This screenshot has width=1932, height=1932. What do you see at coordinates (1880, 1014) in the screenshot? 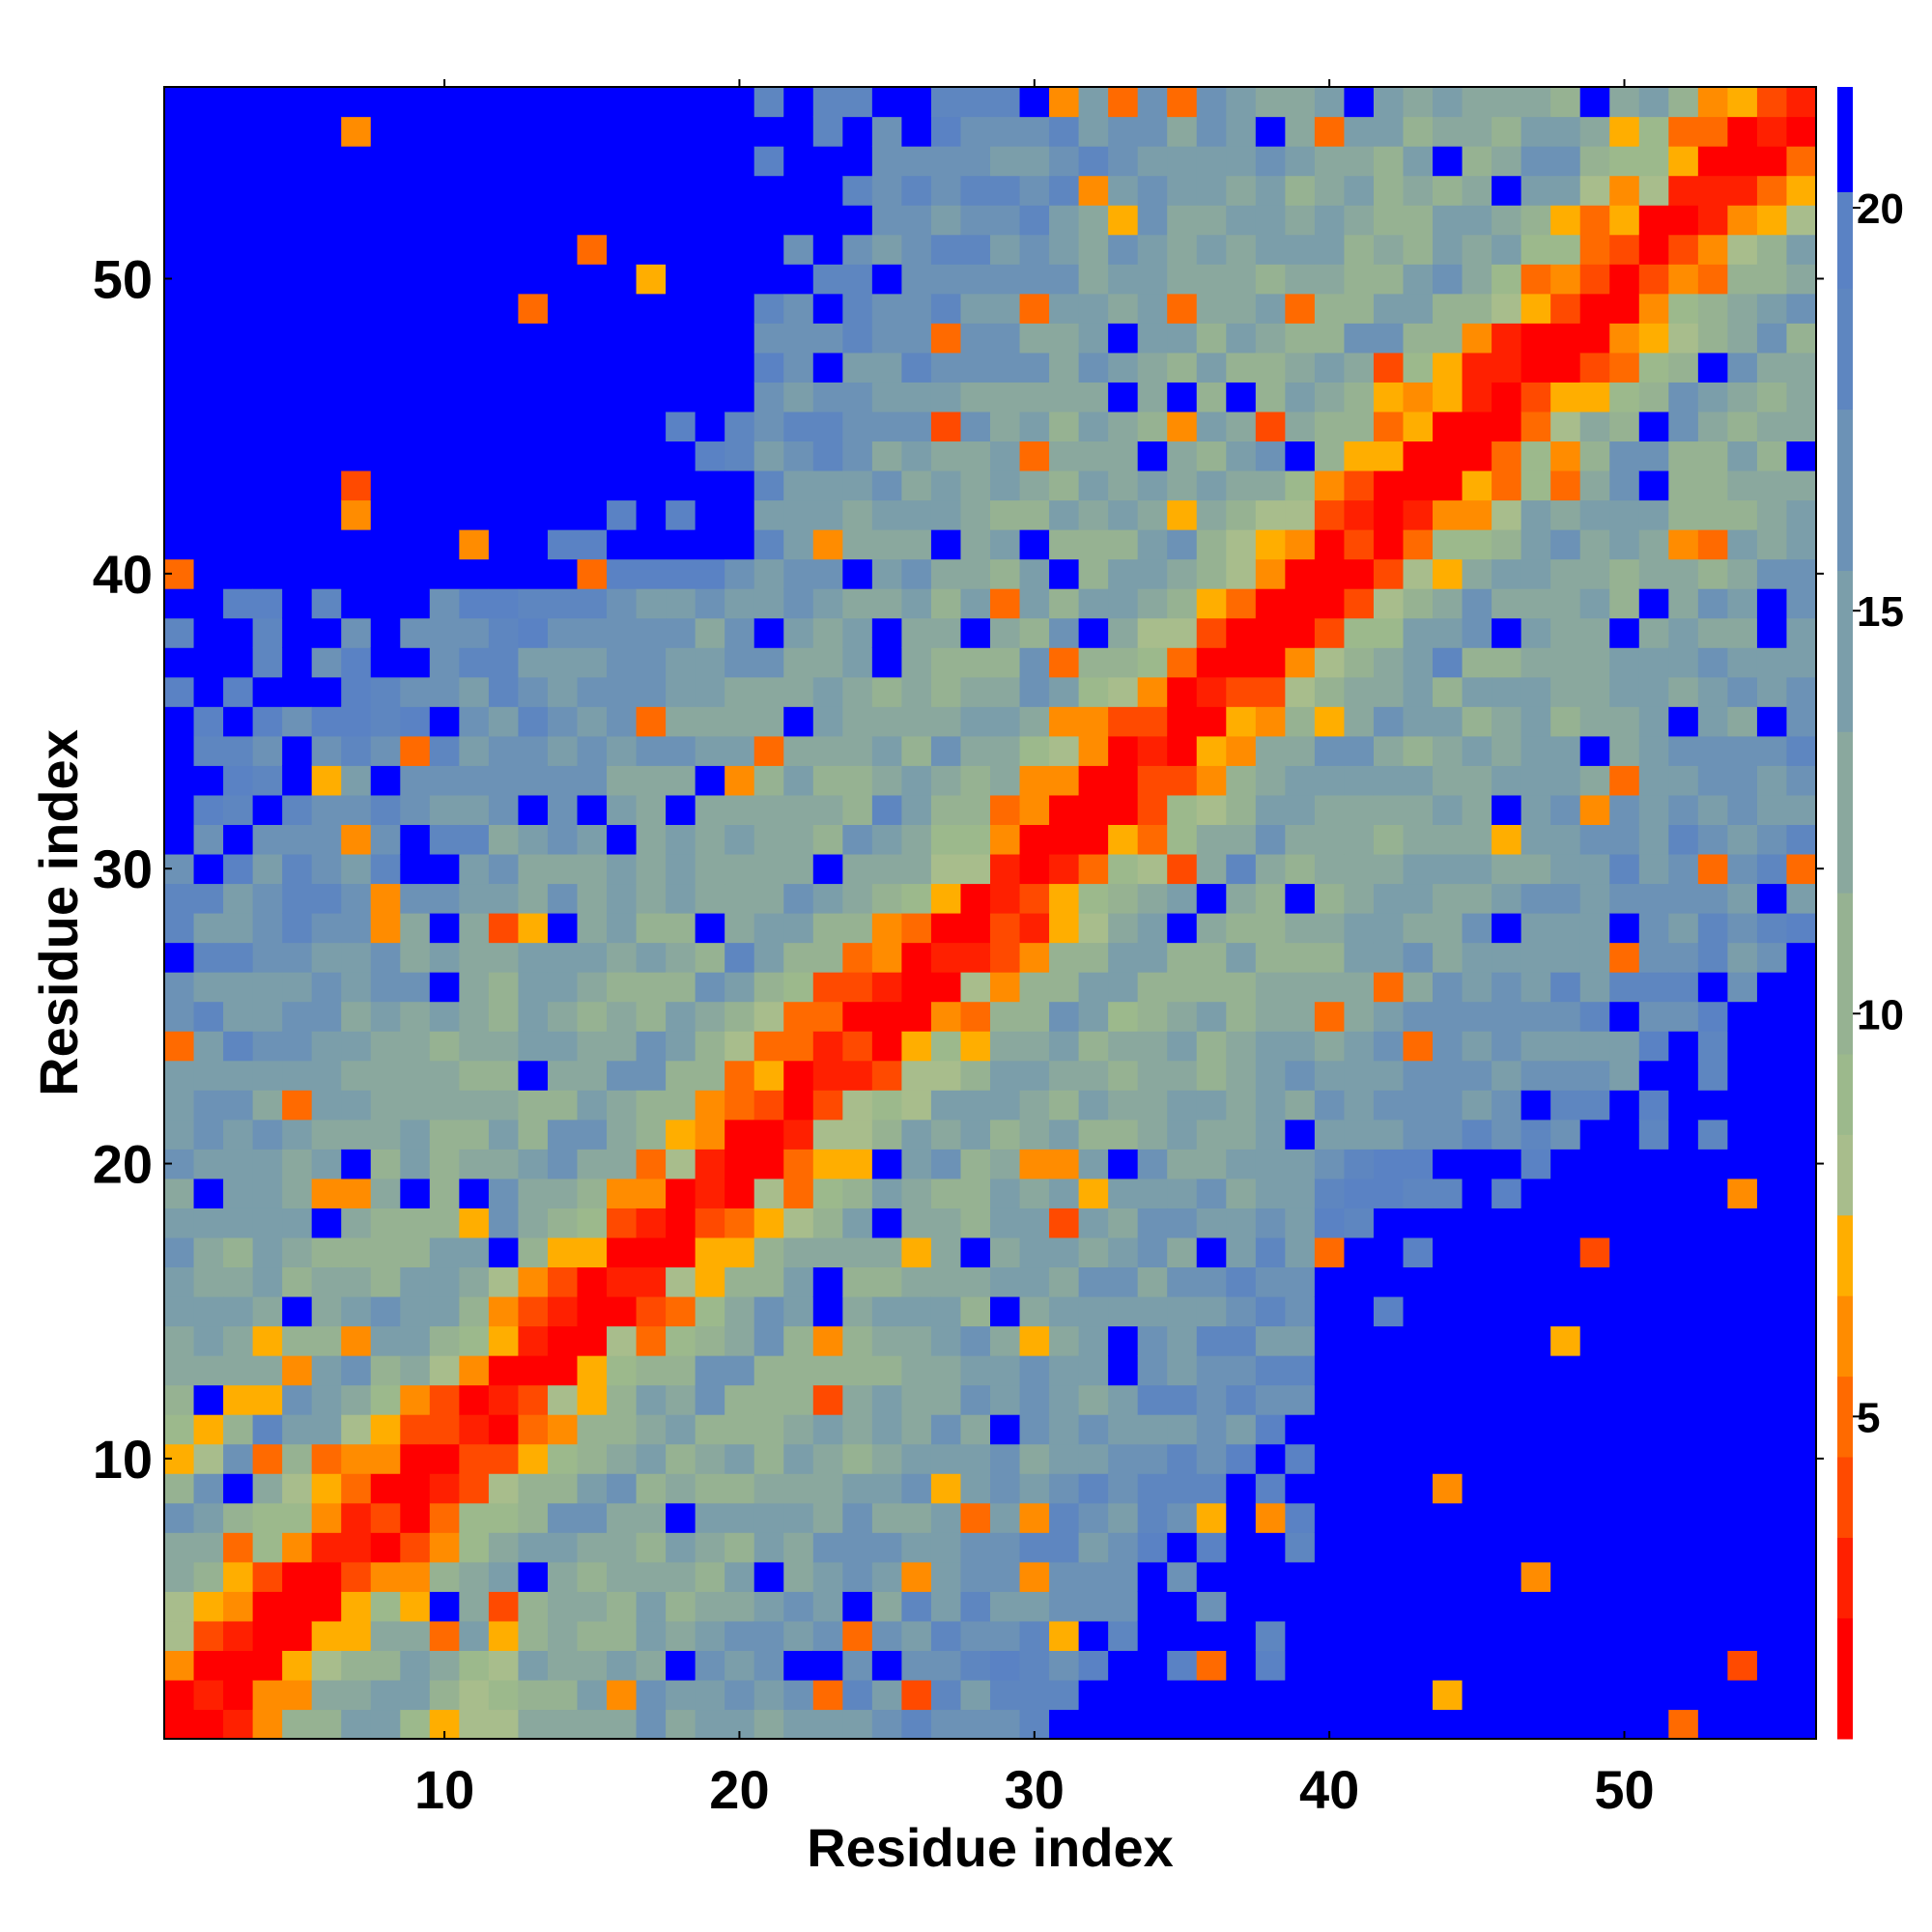
I see `colorbar-tick-label: 10` at bounding box center [1880, 1014].